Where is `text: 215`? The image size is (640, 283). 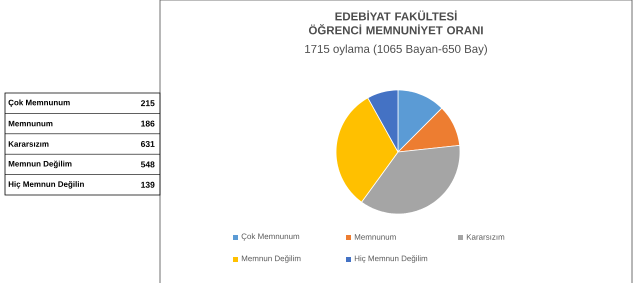 text: 215 is located at coordinates (147, 103).